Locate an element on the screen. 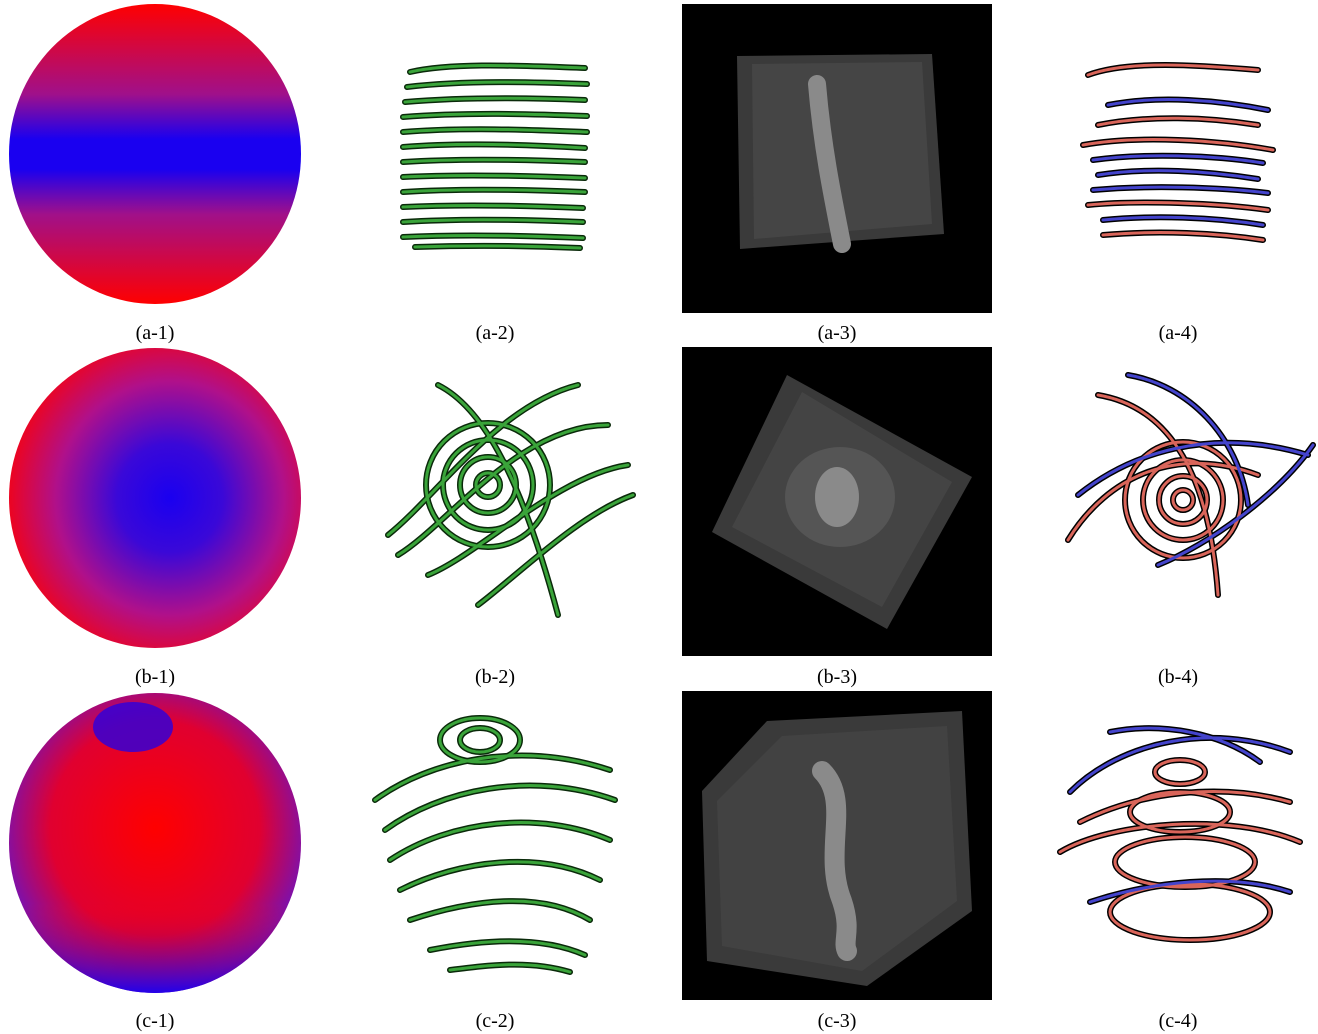  figure-a3-volume-render is located at coordinates (837, 158).